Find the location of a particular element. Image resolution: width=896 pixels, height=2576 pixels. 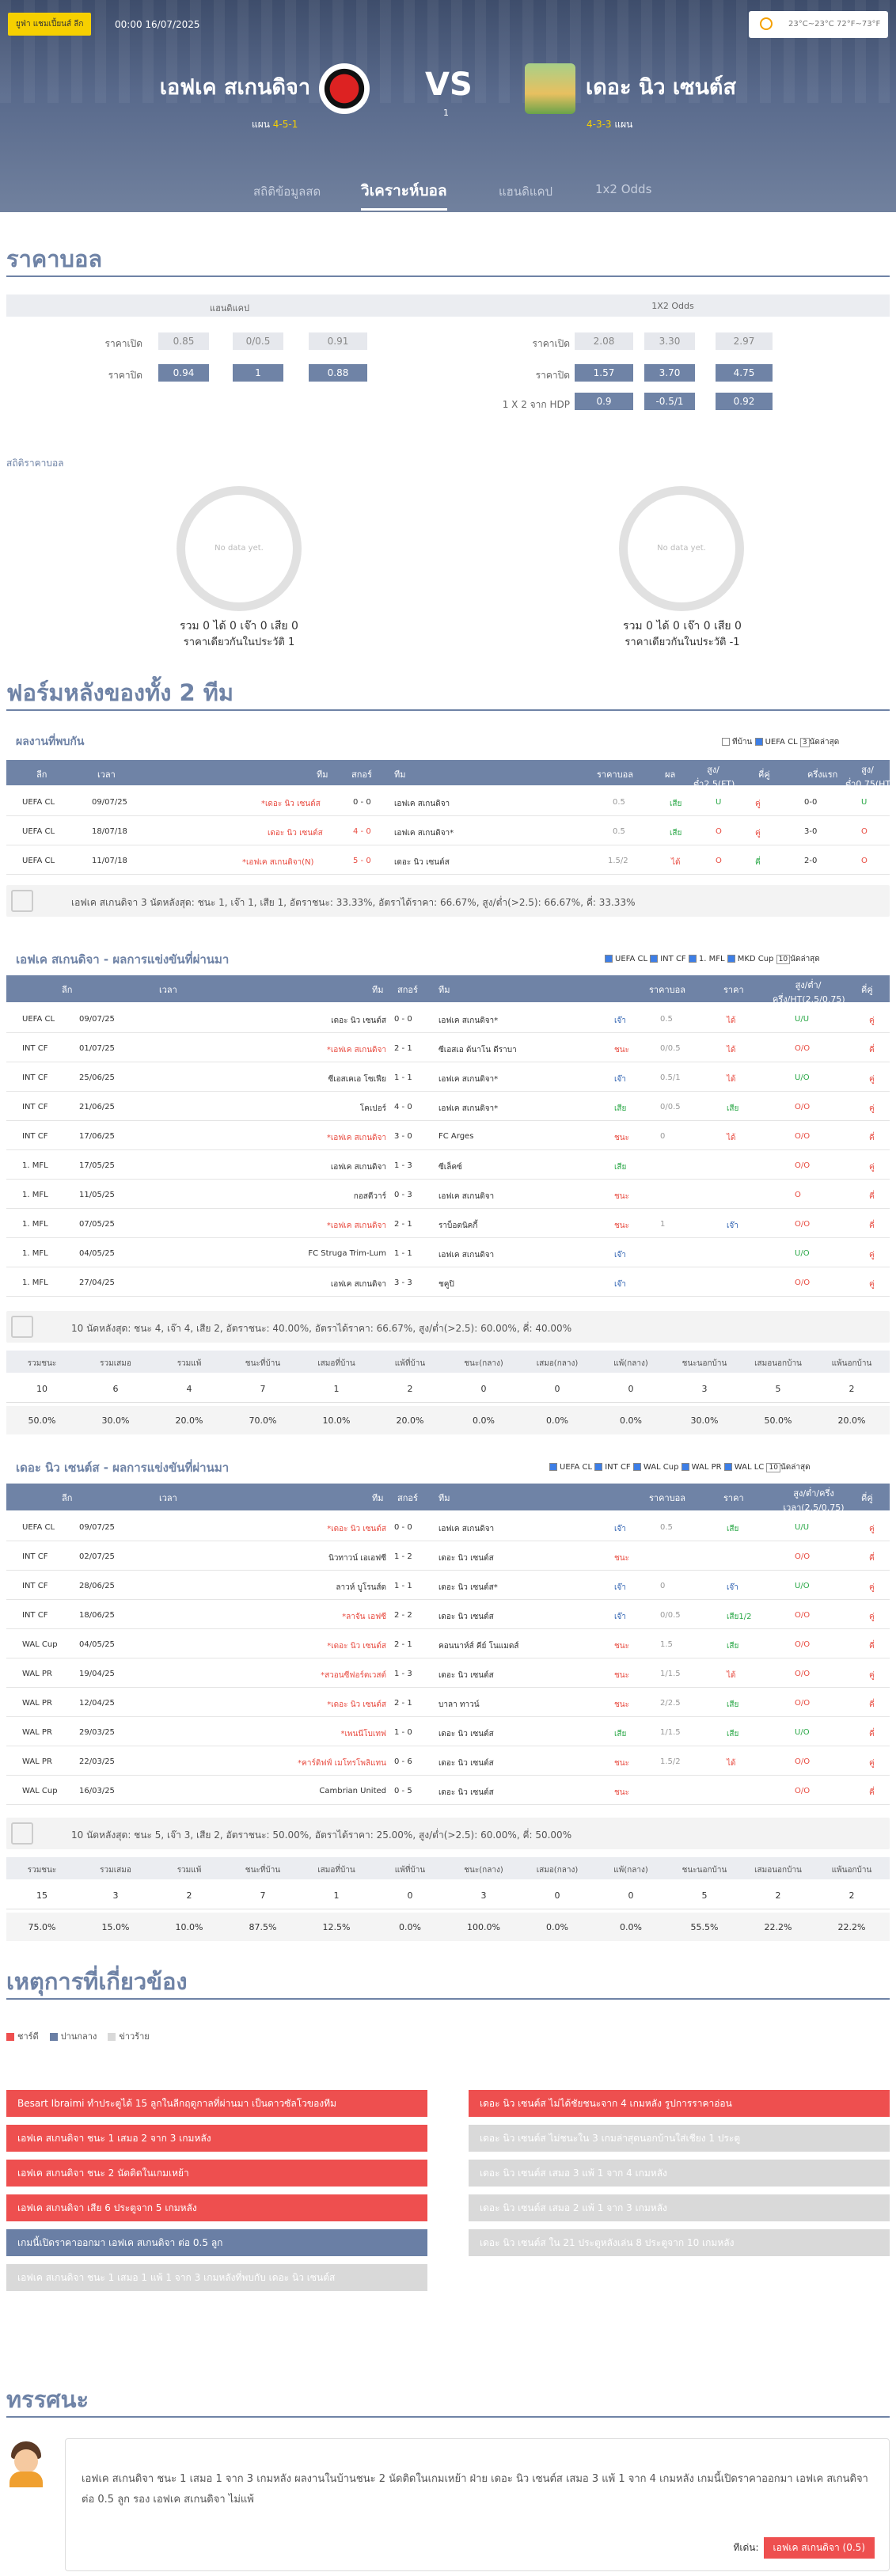

date-cell: 07/05/25 is located at coordinates (97, 1224).